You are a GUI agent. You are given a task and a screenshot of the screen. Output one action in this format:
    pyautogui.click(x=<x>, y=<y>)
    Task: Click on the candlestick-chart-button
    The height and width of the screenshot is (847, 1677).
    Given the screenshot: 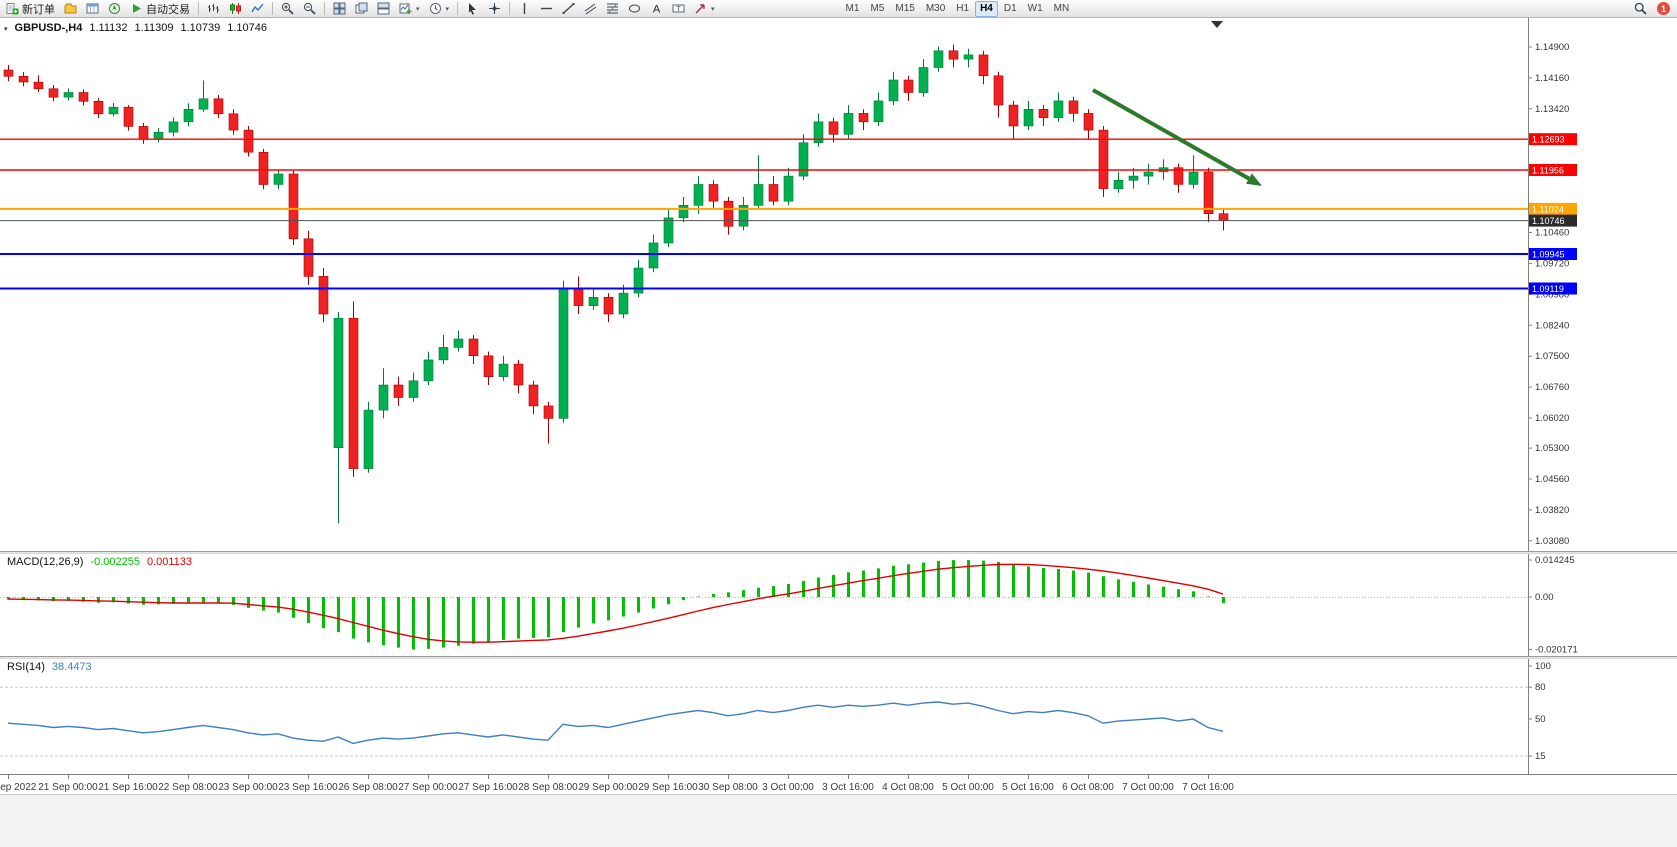 What is the action you would take?
    pyautogui.click(x=235, y=9)
    